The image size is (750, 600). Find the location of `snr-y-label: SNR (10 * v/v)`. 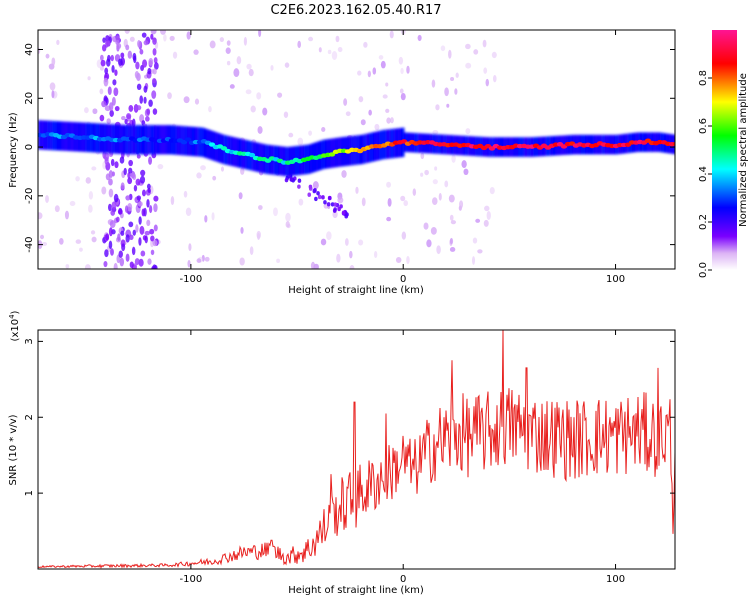

snr-y-label: SNR (10 * v/v) is located at coordinates (13, 449).